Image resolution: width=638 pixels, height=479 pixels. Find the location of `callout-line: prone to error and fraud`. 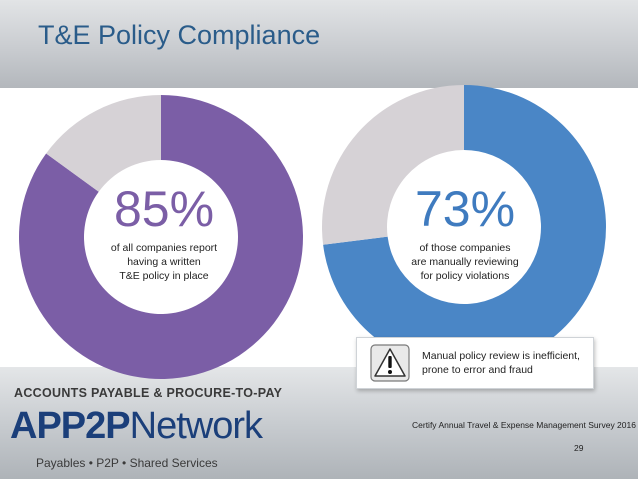

callout-line: prone to error and fraud is located at coordinates (477, 370).